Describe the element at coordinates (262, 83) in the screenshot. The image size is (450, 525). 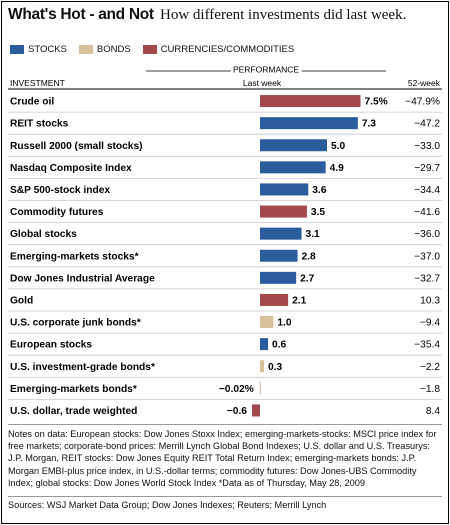
I see `last-week-header: Last week` at that location.